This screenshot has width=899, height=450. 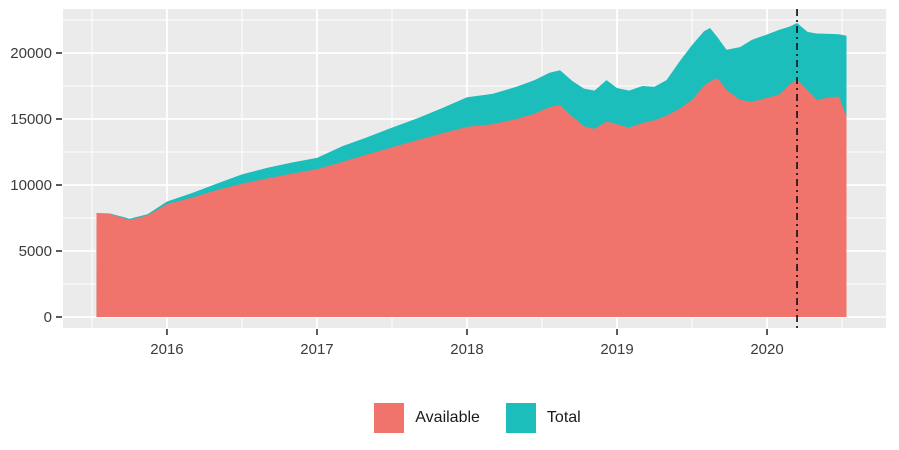 What do you see at coordinates (466, 349) in the screenshot?
I see `x-tick-label: 2018` at bounding box center [466, 349].